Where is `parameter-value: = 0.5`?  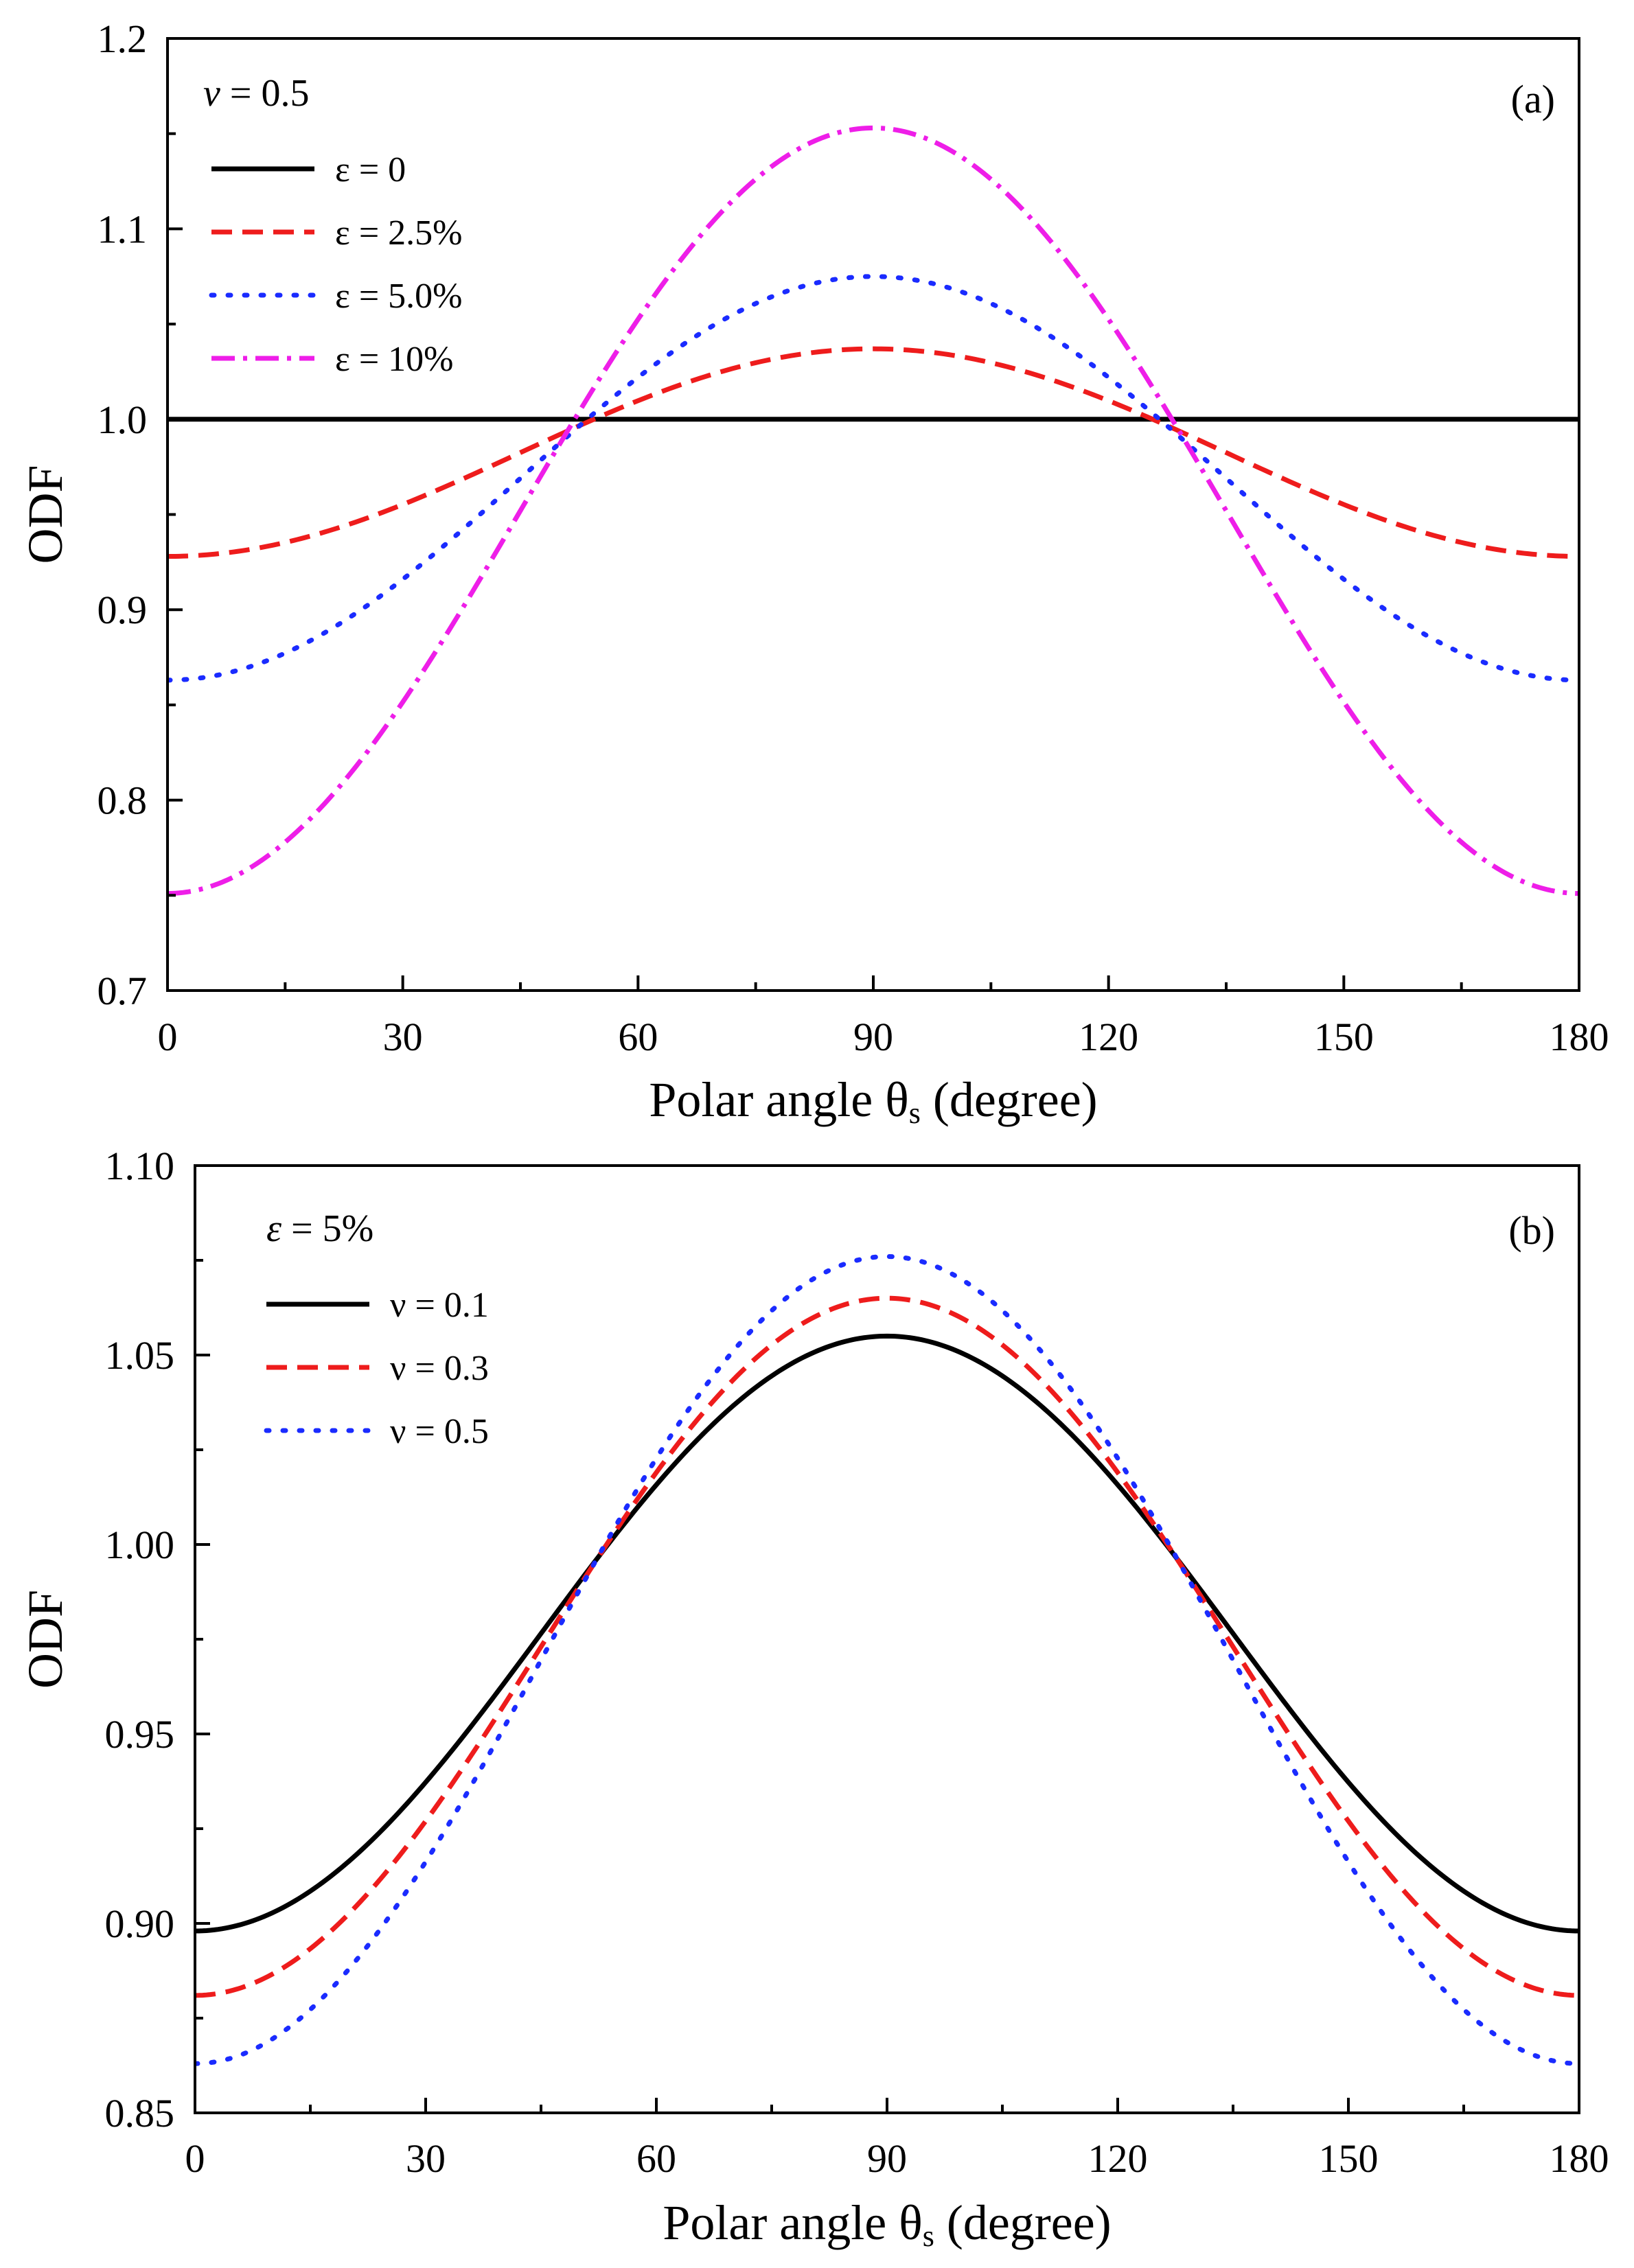
parameter-value: = 0.5 is located at coordinates (265, 93).